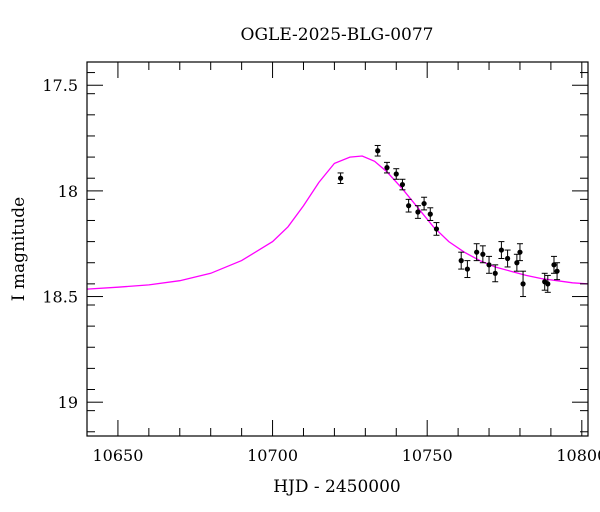  What do you see at coordinates (68, 191) in the screenshot?
I see `y-tick-label: 18` at bounding box center [68, 191].